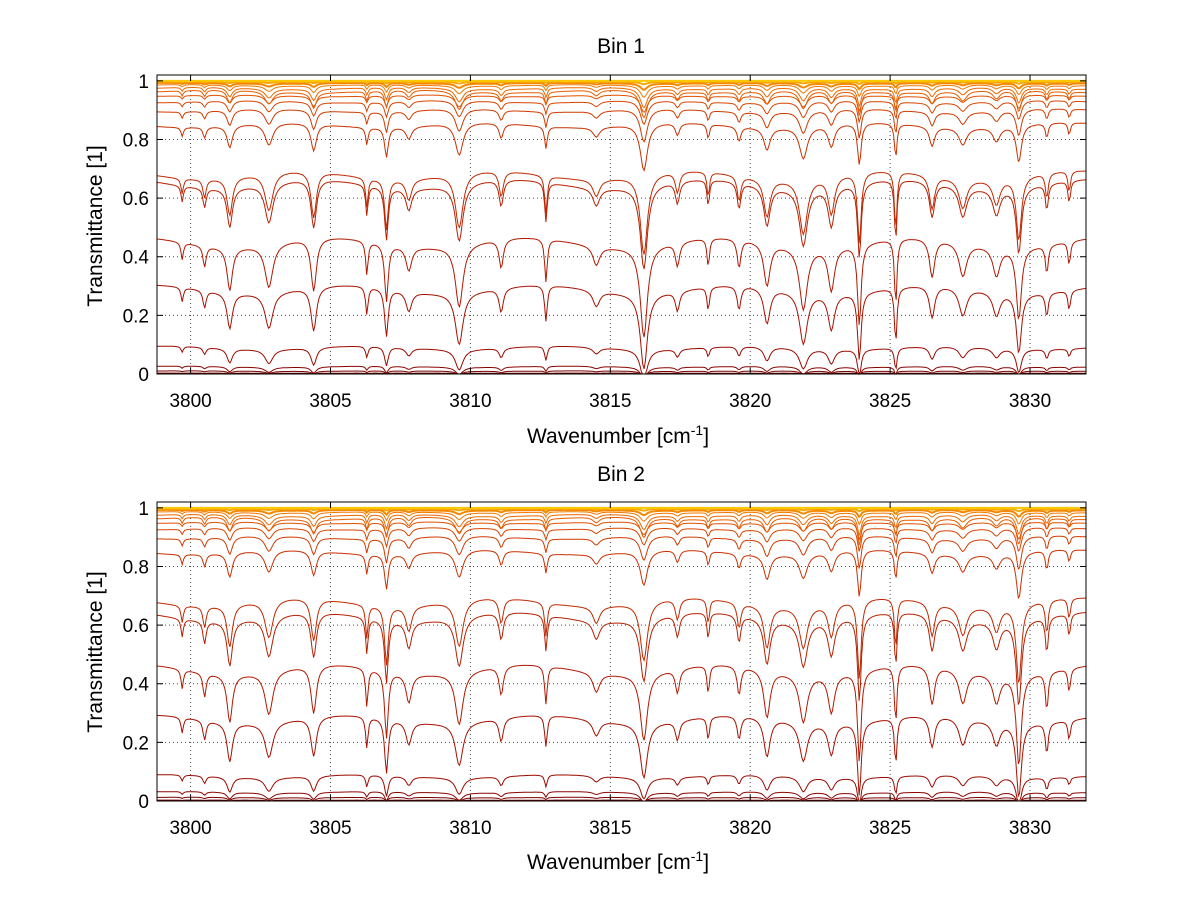 The image size is (1200, 901). I want to click on bin-1-x-axis-label-end: ], so click(706, 436).